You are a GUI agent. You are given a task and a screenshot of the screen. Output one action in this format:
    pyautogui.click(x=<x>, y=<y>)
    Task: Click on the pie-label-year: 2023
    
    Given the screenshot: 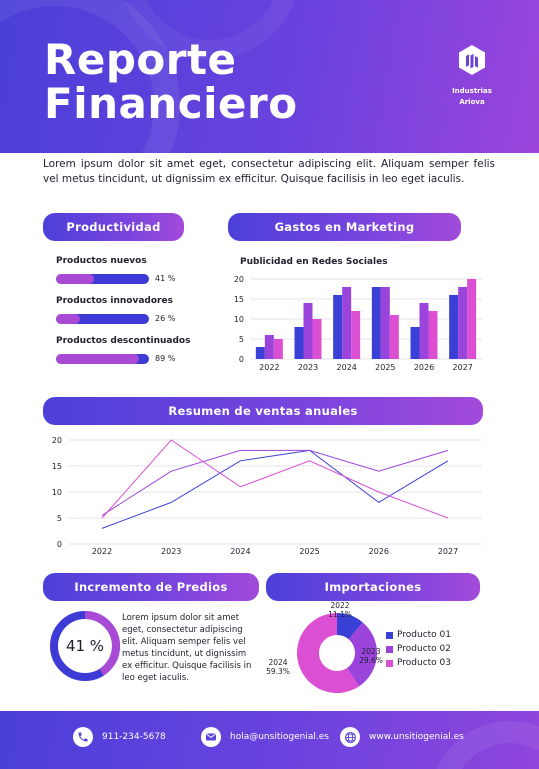 What is the action you would take?
    pyautogui.click(x=371, y=651)
    